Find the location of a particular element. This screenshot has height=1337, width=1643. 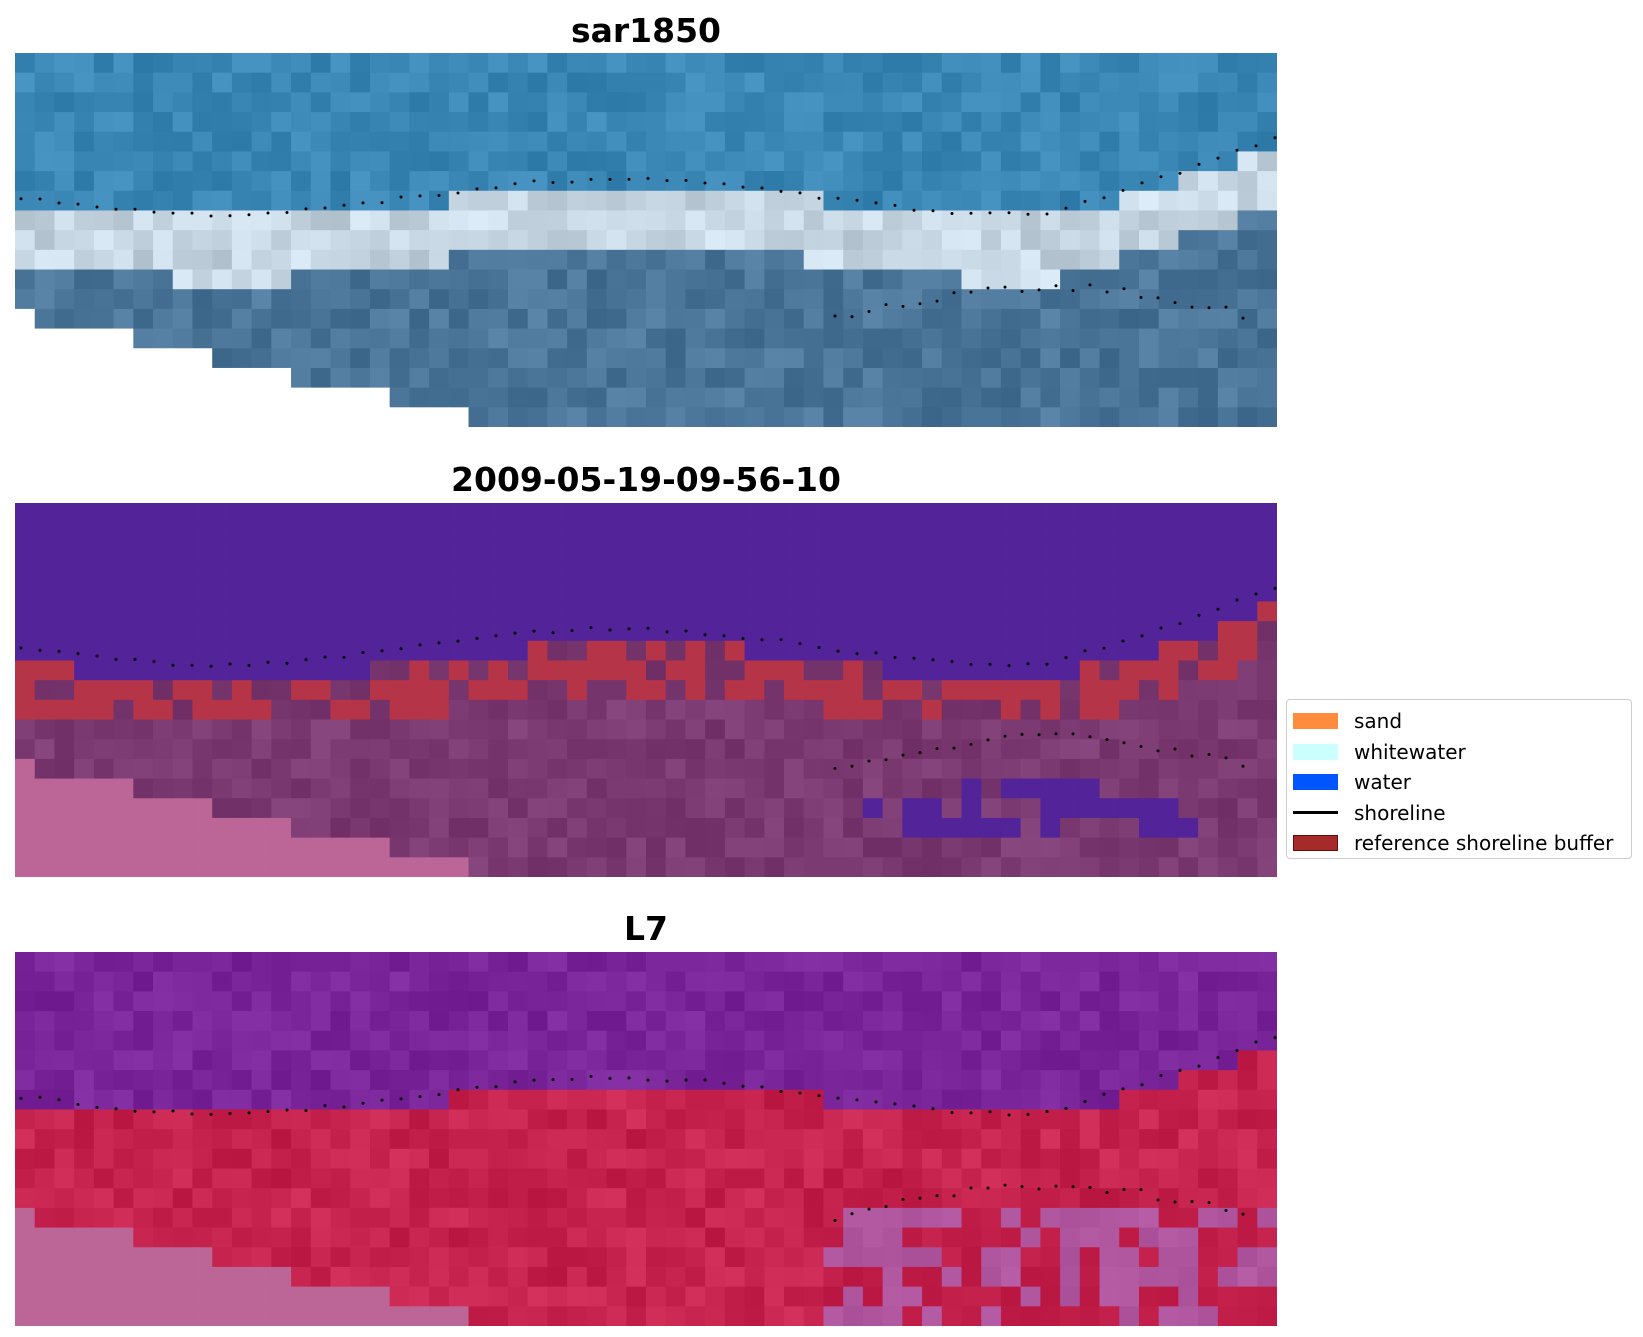

panel-title-classification: 2009-05-19-09-56-10 is located at coordinates (646, 479).